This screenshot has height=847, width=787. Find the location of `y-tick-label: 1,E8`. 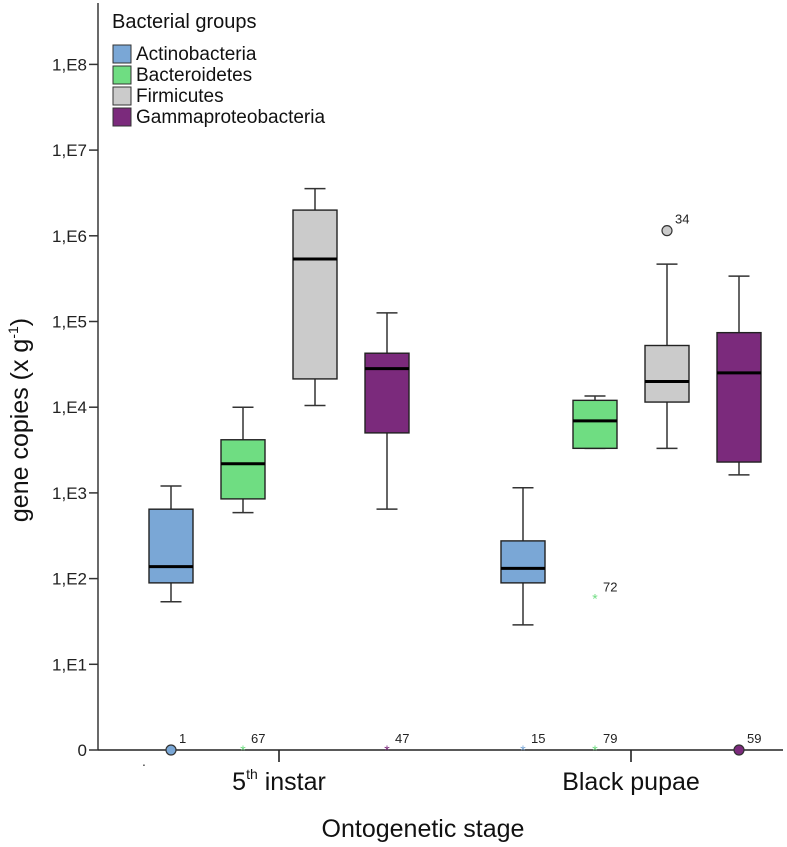

y-tick-label: 1,E8 is located at coordinates (69, 64).